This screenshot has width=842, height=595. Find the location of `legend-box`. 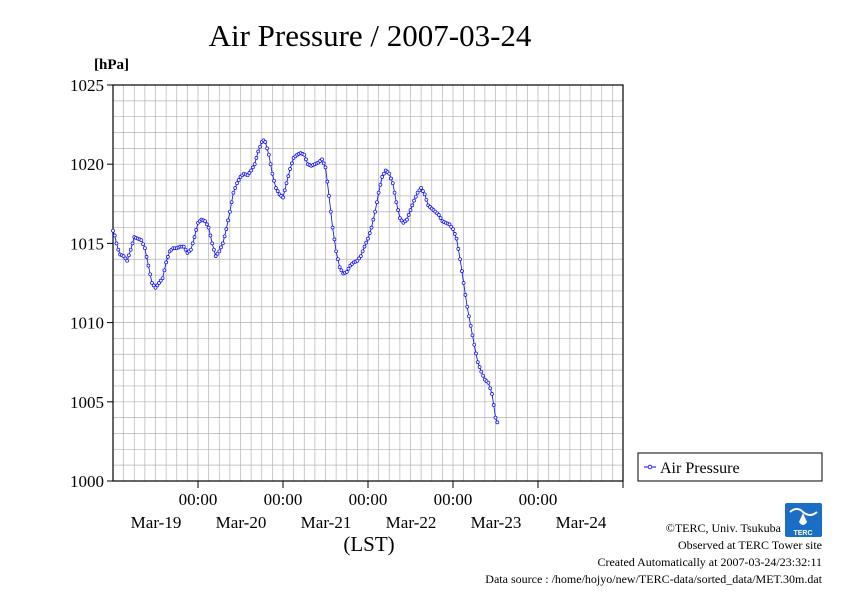

legend-box is located at coordinates (730, 467).